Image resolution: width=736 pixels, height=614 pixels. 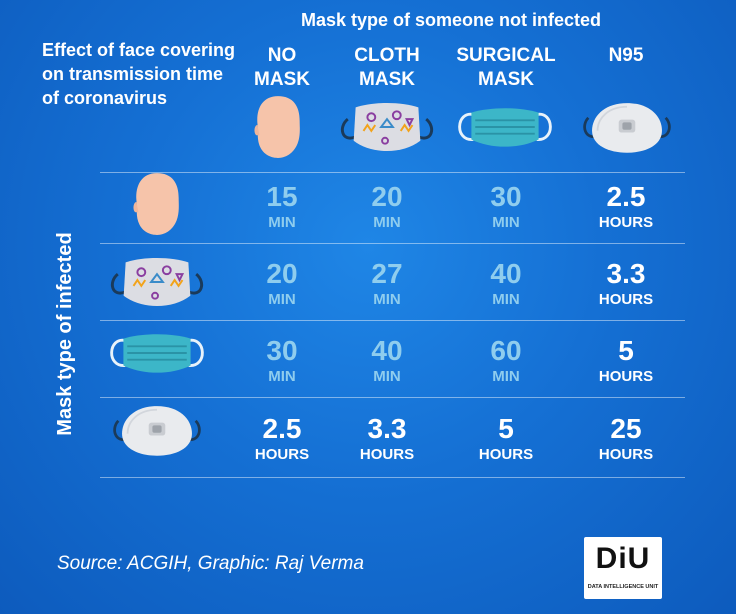 What do you see at coordinates (282, 196) in the screenshot?
I see `cell-value: 15` at bounding box center [282, 196].